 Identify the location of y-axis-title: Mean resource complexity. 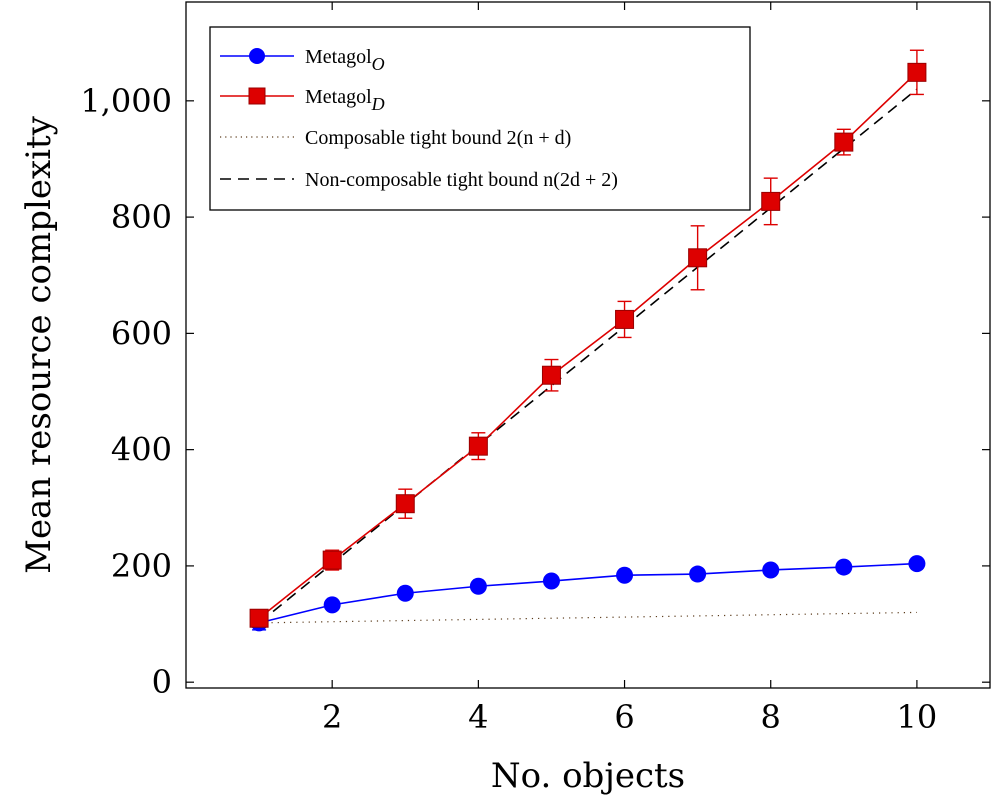
(39, 344).